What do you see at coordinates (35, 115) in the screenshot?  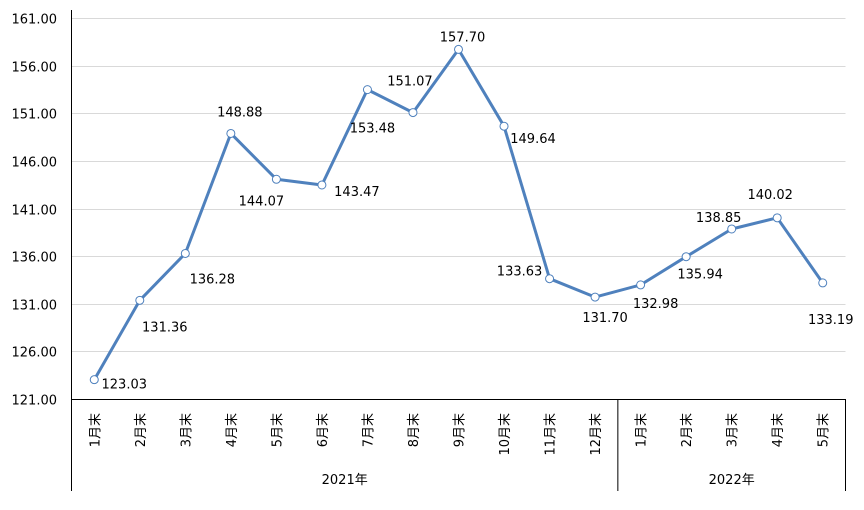 I see `y-tick-label: 151.00` at bounding box center [35, 115].